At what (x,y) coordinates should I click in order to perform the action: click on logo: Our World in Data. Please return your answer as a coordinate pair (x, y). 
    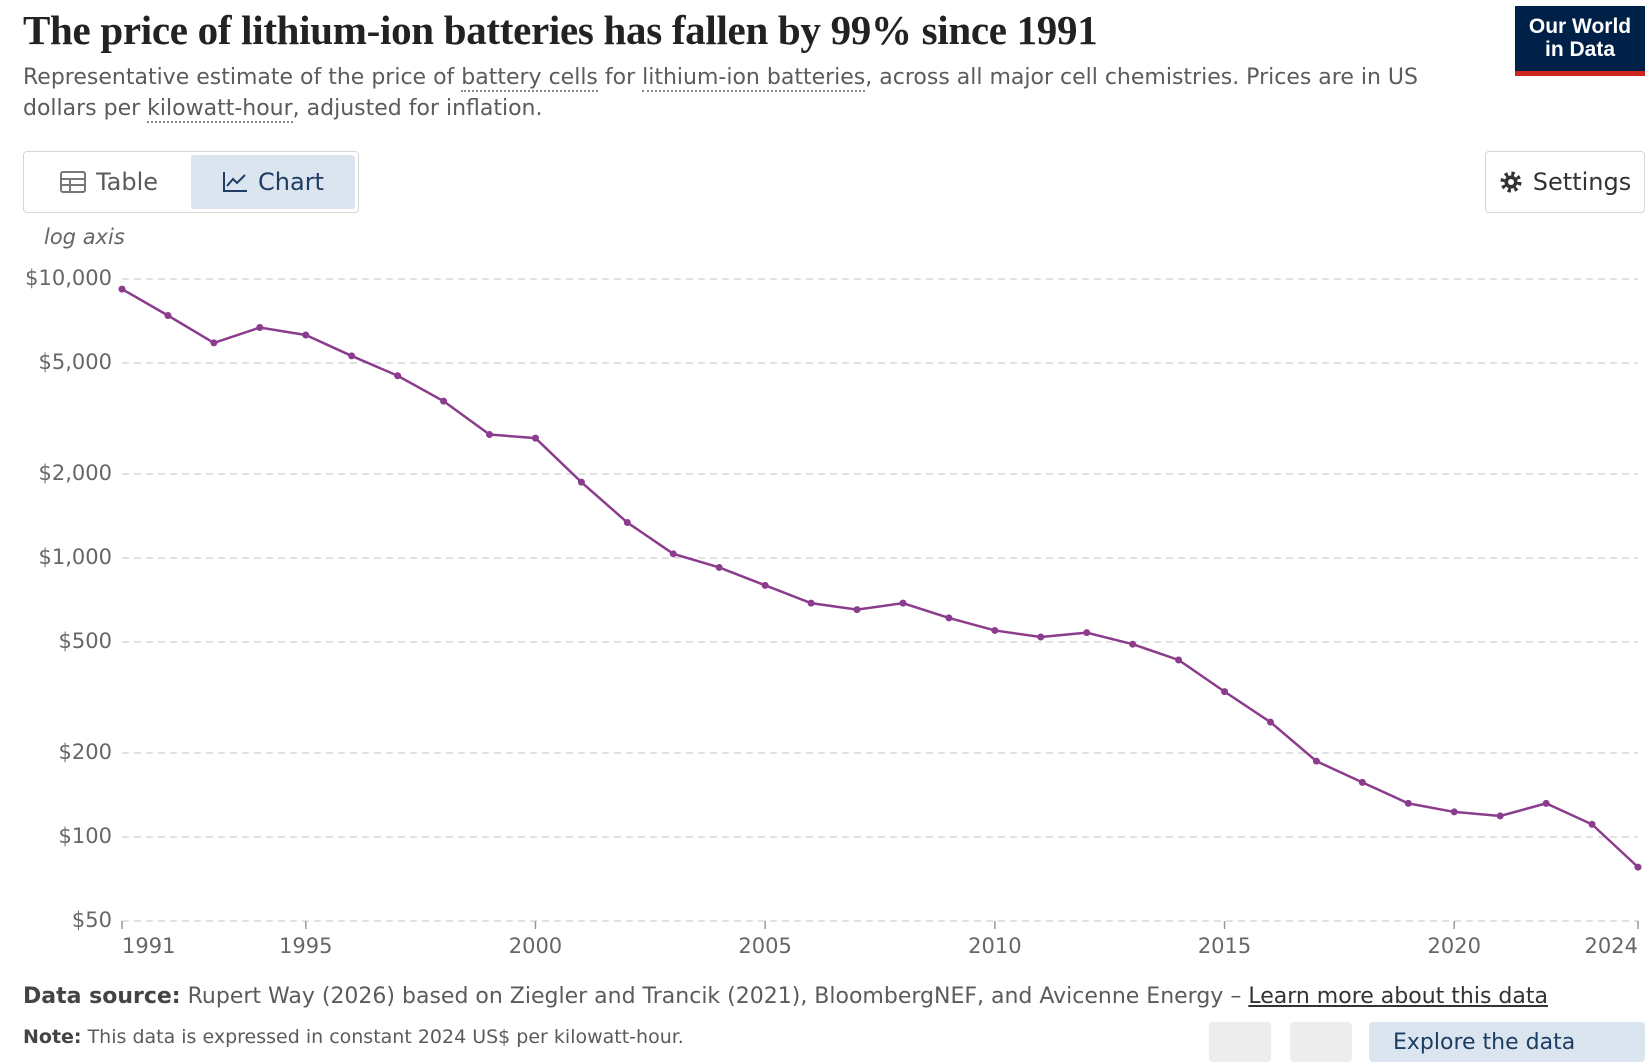
    Looking at the image, I should click on (1580, 41).